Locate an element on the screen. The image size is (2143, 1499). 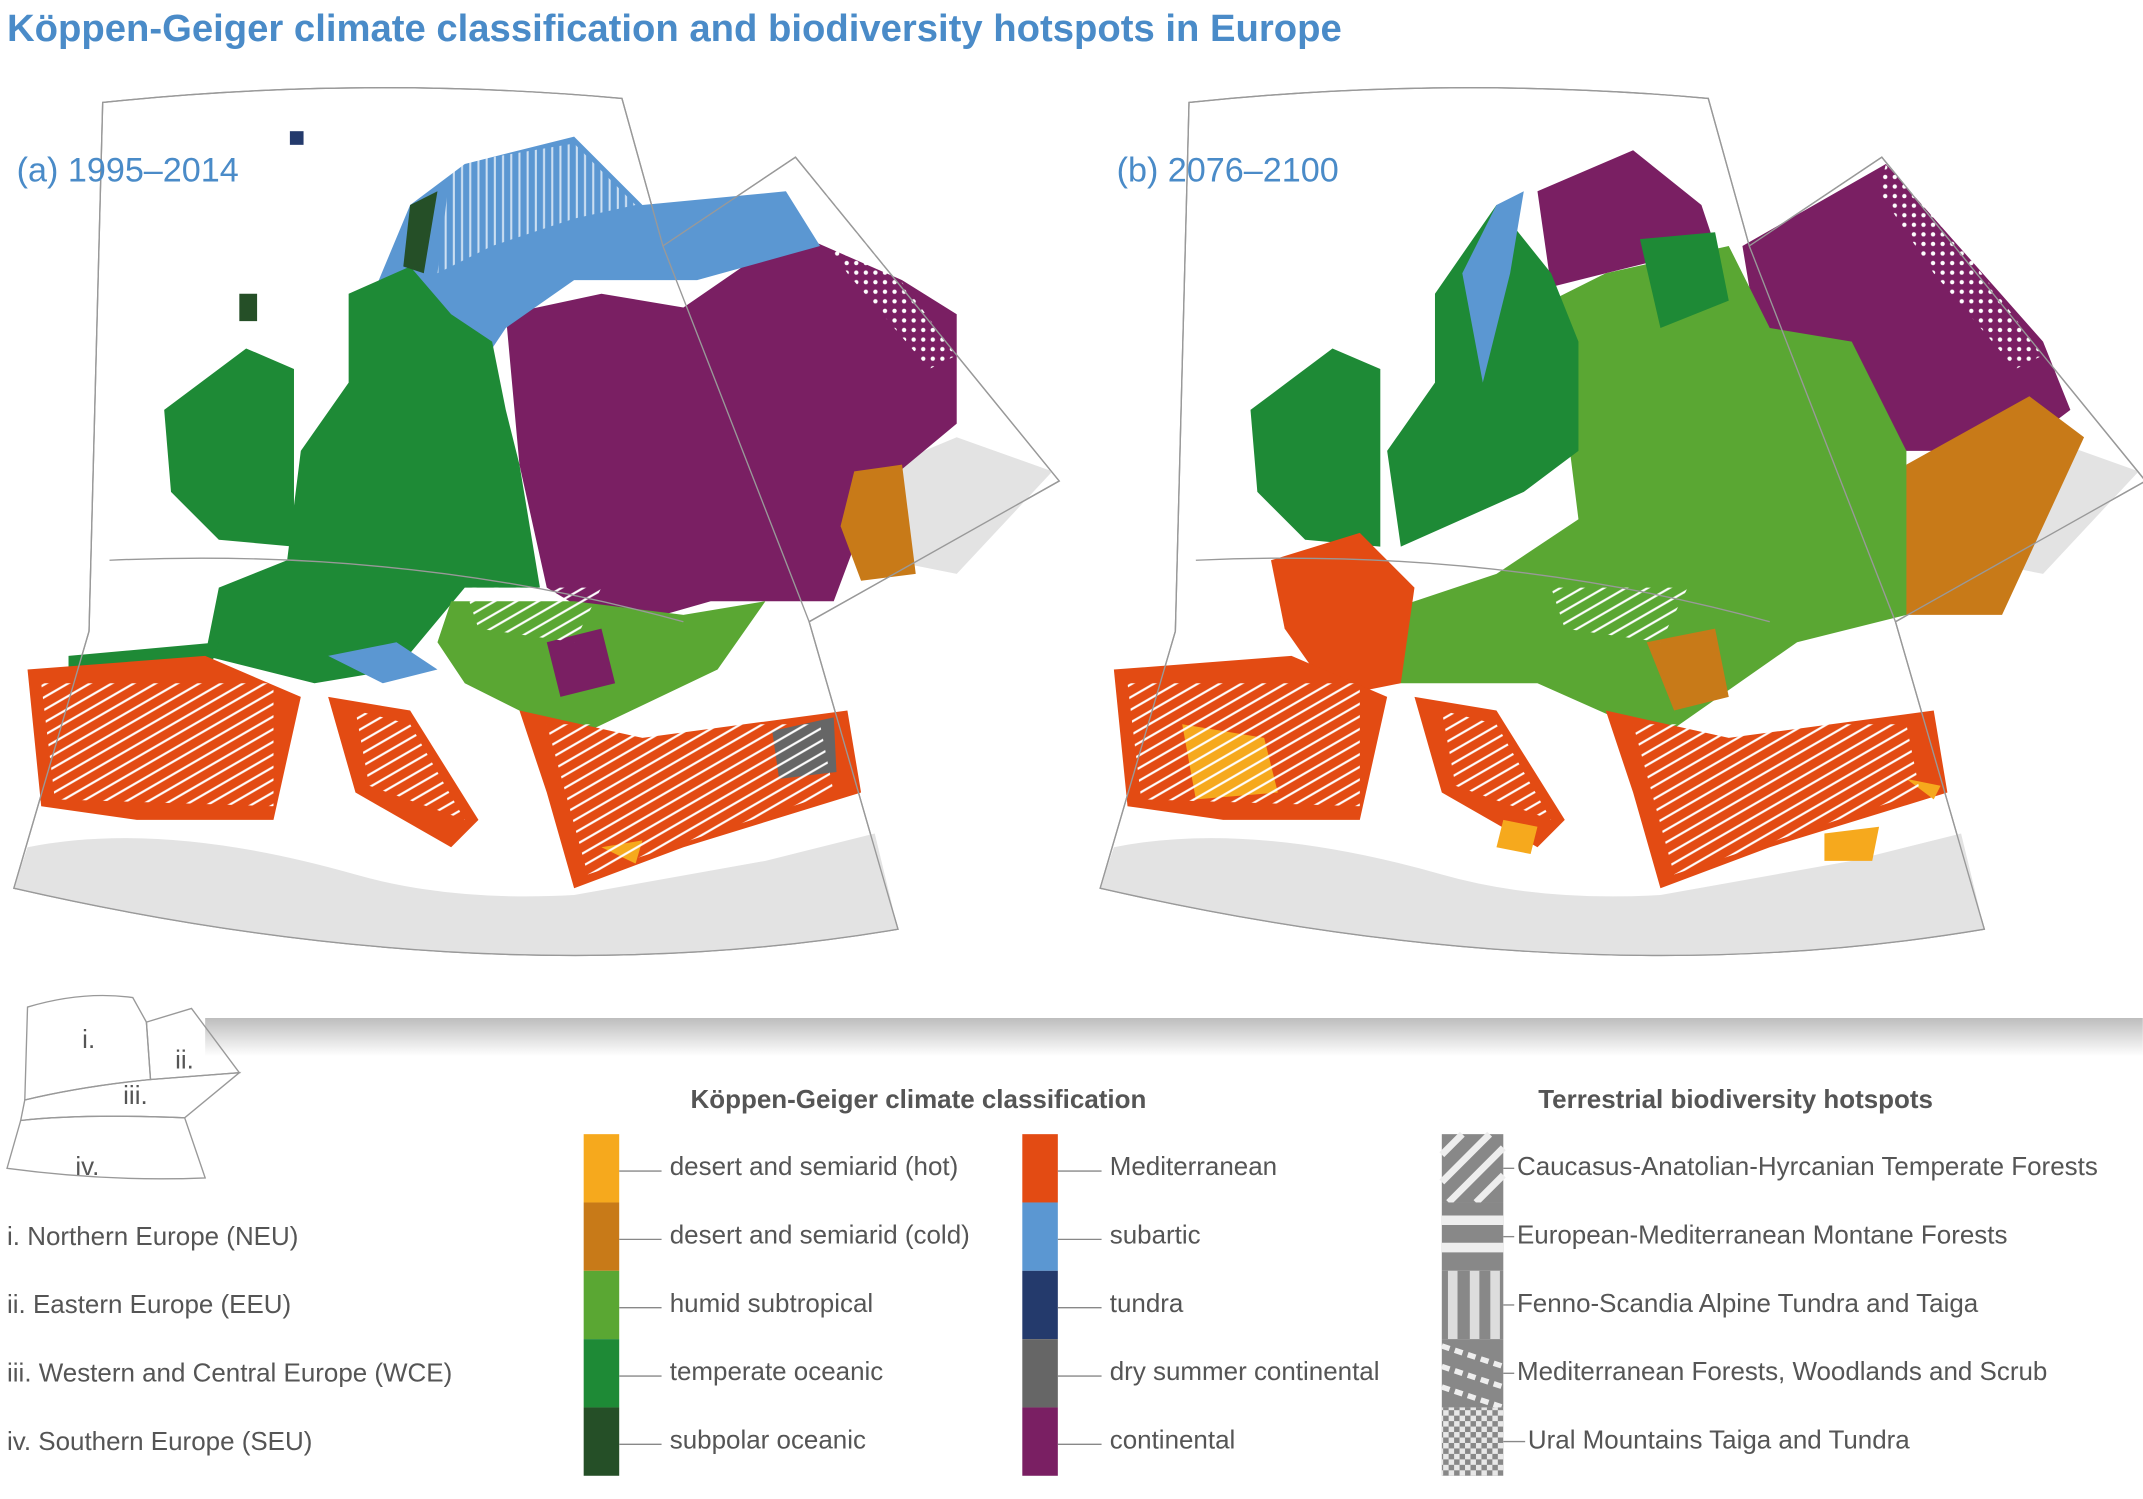
legend-label: European-Mediterranean Montane Forests is located at coordinates (1762, 1234).